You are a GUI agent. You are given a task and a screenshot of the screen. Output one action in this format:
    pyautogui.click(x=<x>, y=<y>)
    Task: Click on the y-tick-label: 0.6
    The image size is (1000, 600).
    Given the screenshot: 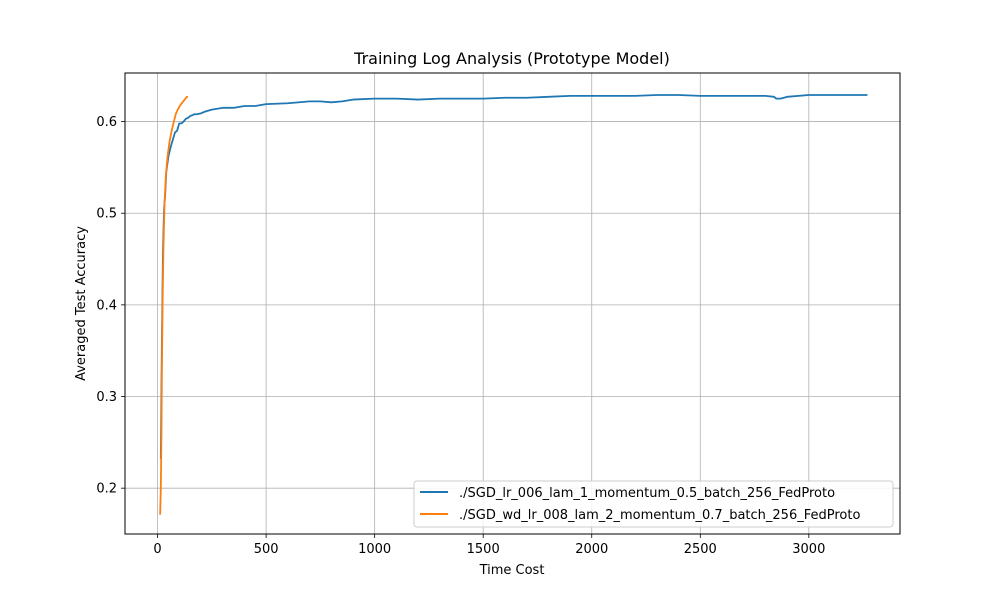 What is the action you would take?
    pyautogui.click(x=106, y=122)
    